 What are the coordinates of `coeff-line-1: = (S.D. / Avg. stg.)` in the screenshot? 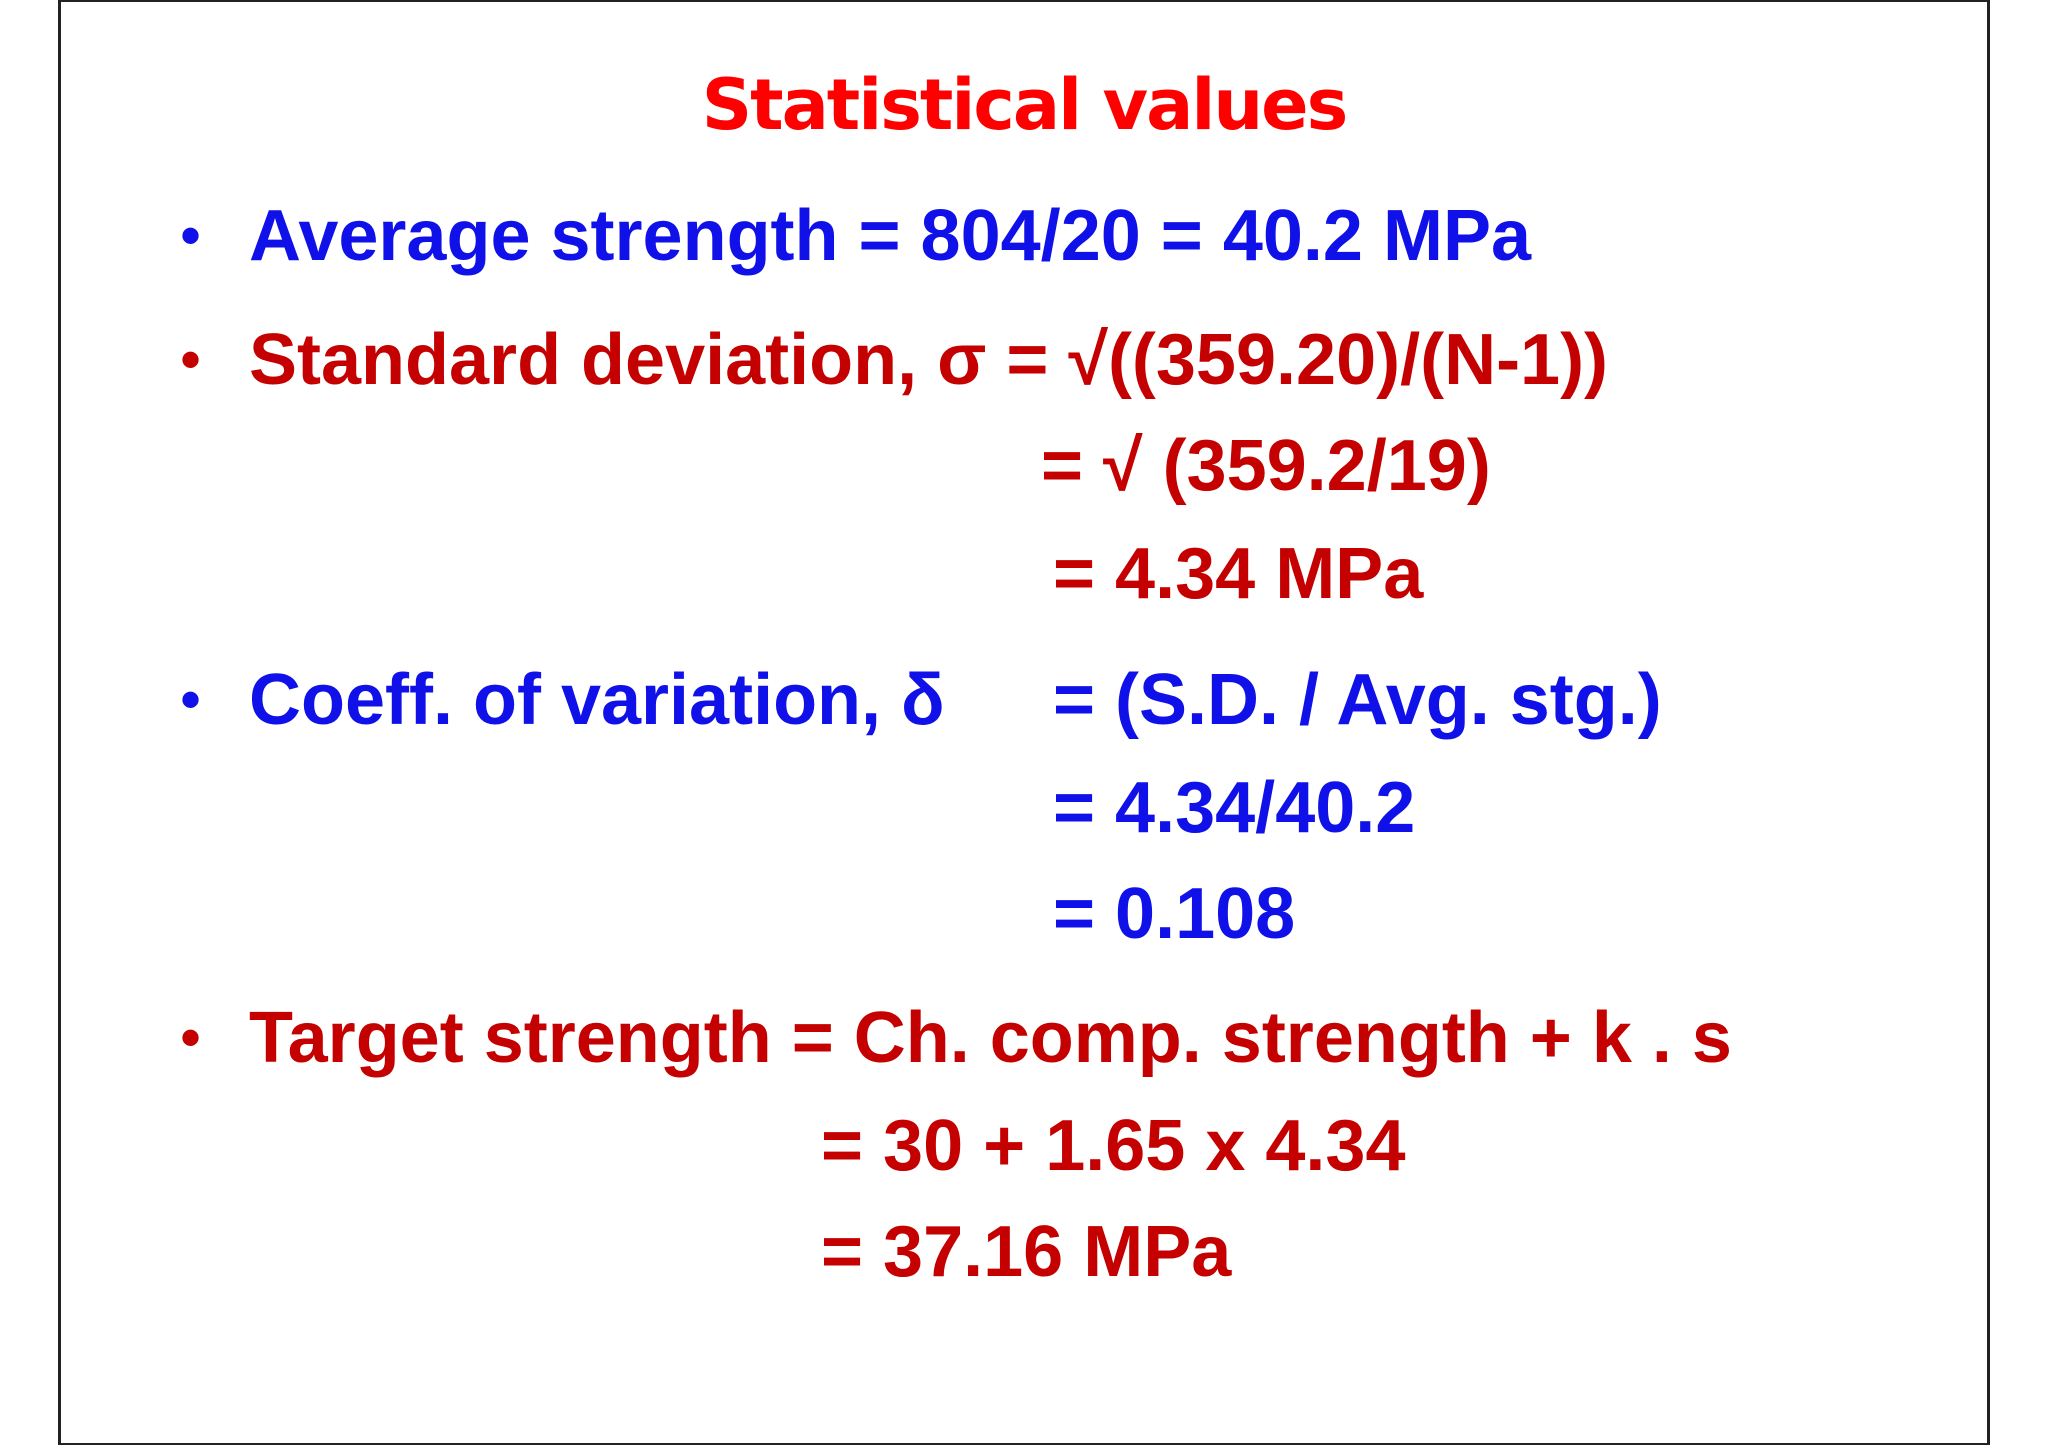 It's located at (1357, 700).